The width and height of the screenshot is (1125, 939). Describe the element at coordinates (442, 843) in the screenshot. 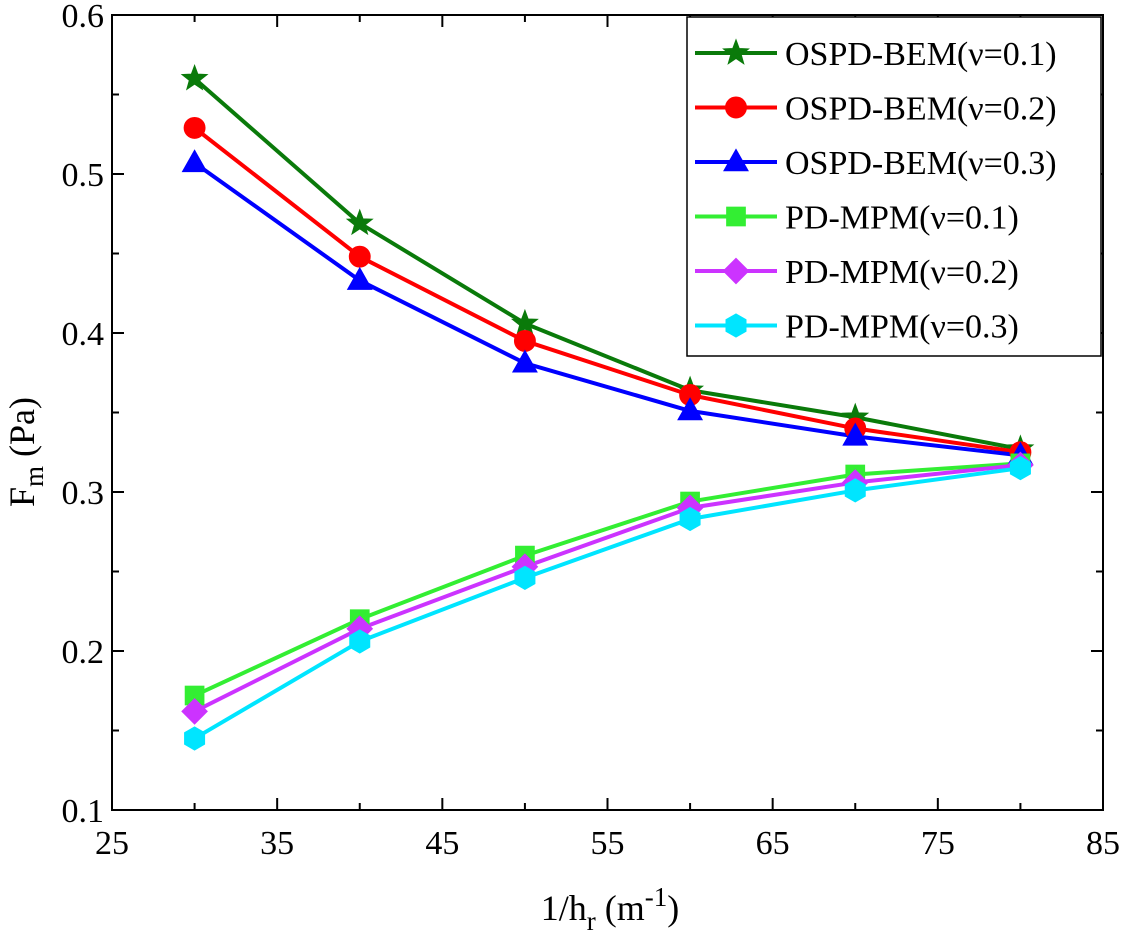

I see `x-tick-label: 45` at that location.